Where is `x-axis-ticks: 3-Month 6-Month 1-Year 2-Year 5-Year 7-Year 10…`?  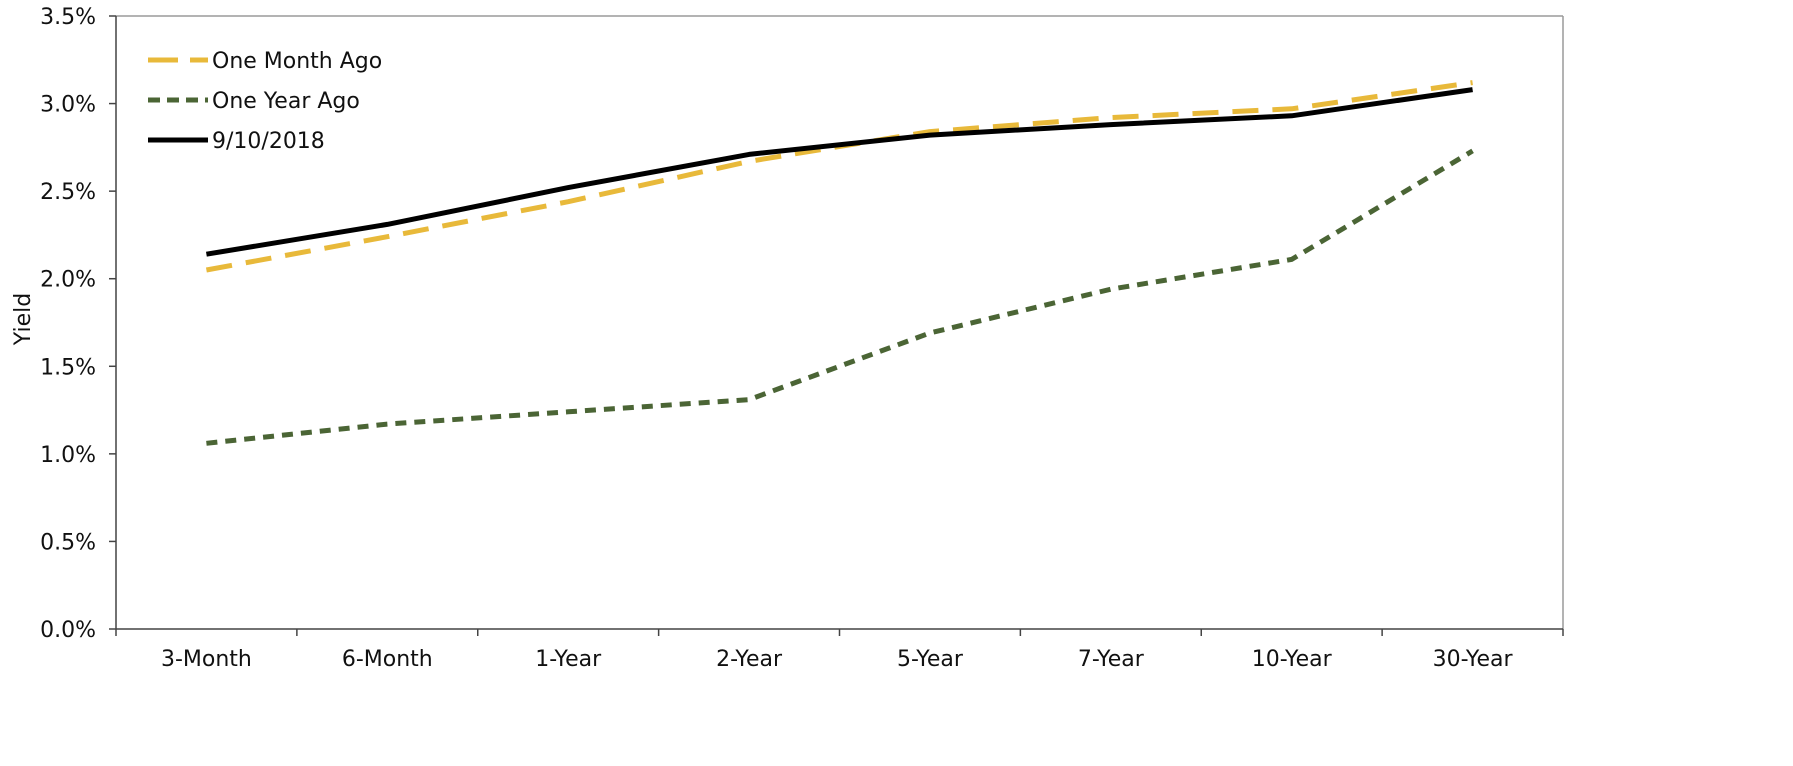
x-axis-ticks: 3-Month 6-Month 1-Year 2-Year 5-Year 7-Year 10… is located at coordinates (839, 650).